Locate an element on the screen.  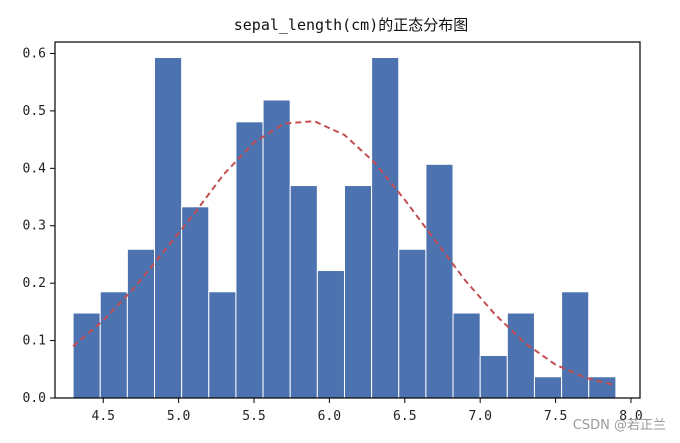
x-tick-label: 6.5 is located at coordinates (404, 416).